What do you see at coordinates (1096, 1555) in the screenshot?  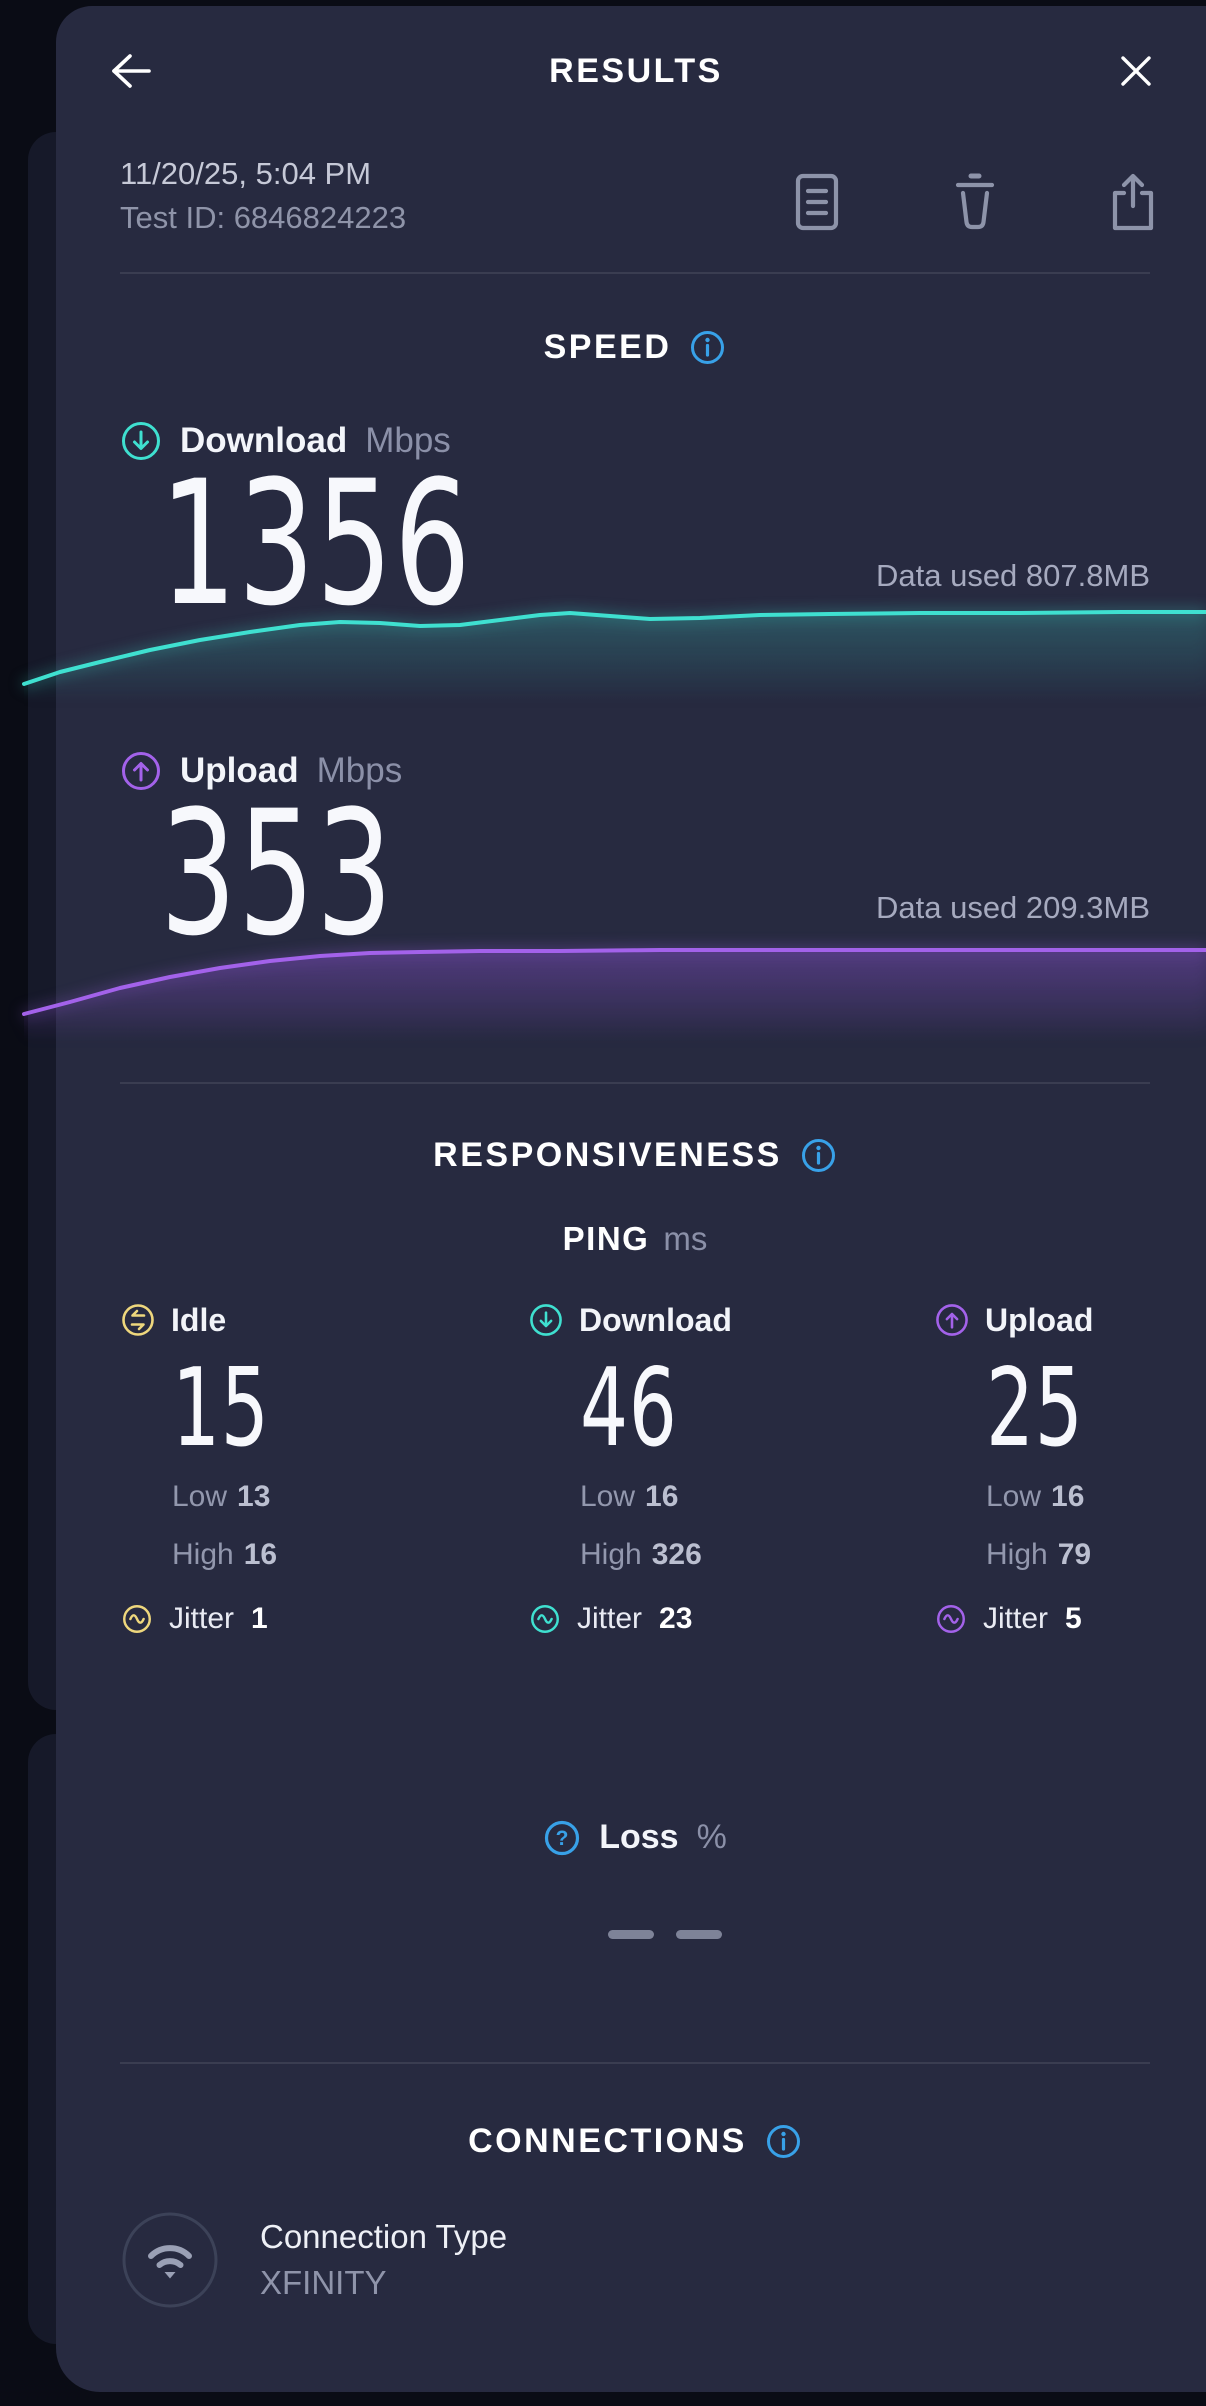 I see `ping-high: High 79` at bounding box center [1096, 1555].